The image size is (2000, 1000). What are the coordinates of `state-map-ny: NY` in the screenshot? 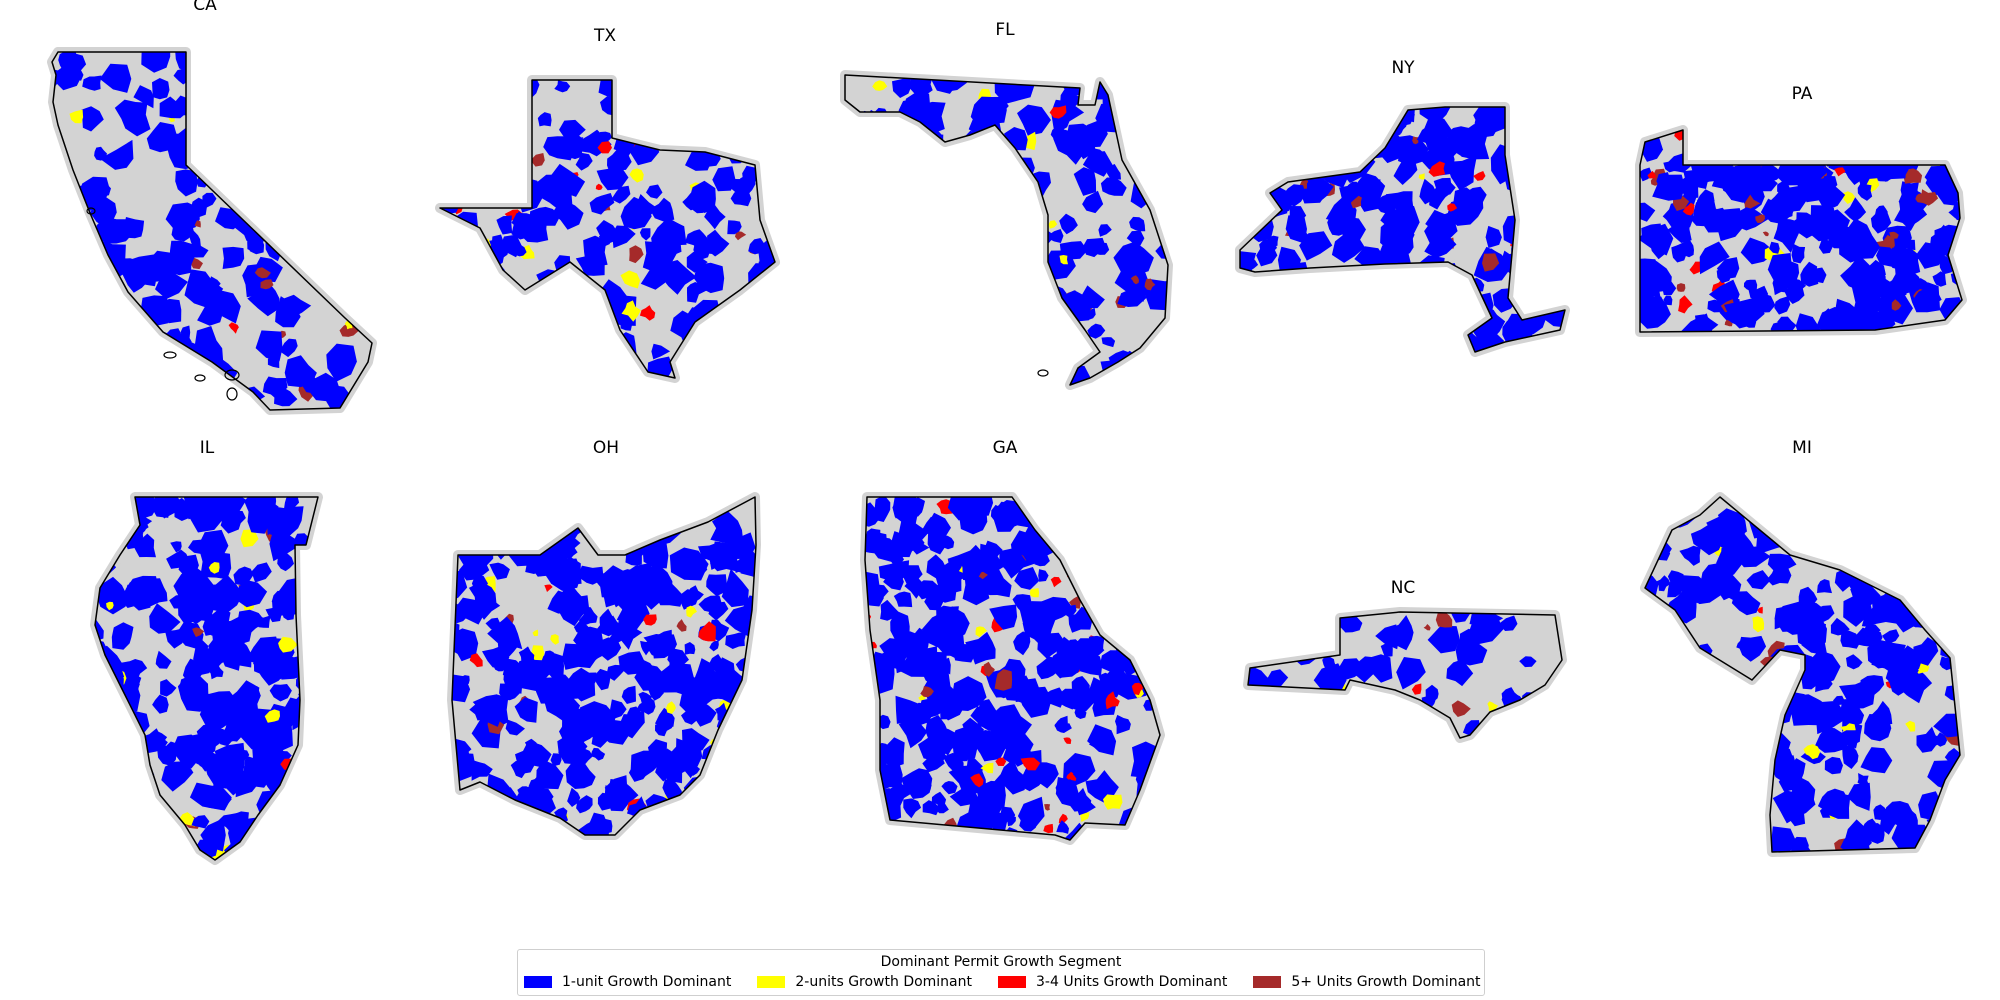 It's located at (1402, 207).